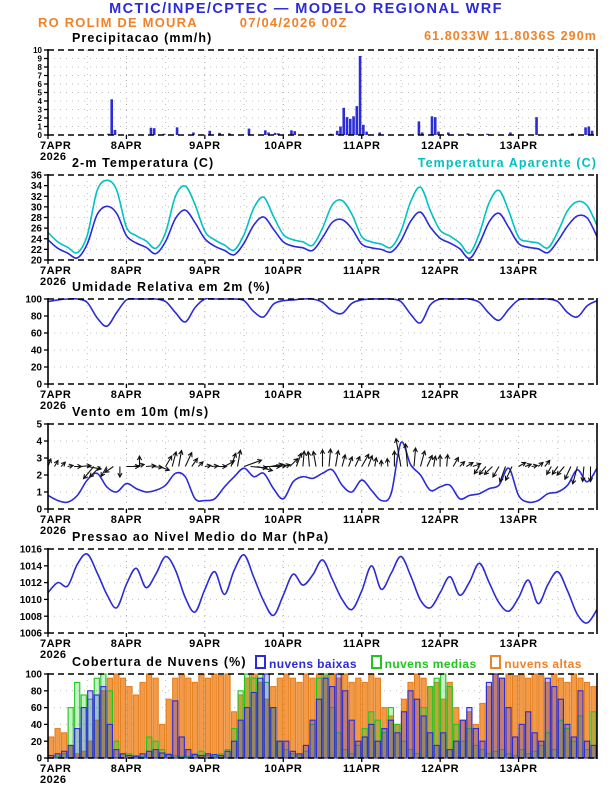 This screenshot has height=792, width=612. I want to click on svg-text: 1016, so click(31, 550).